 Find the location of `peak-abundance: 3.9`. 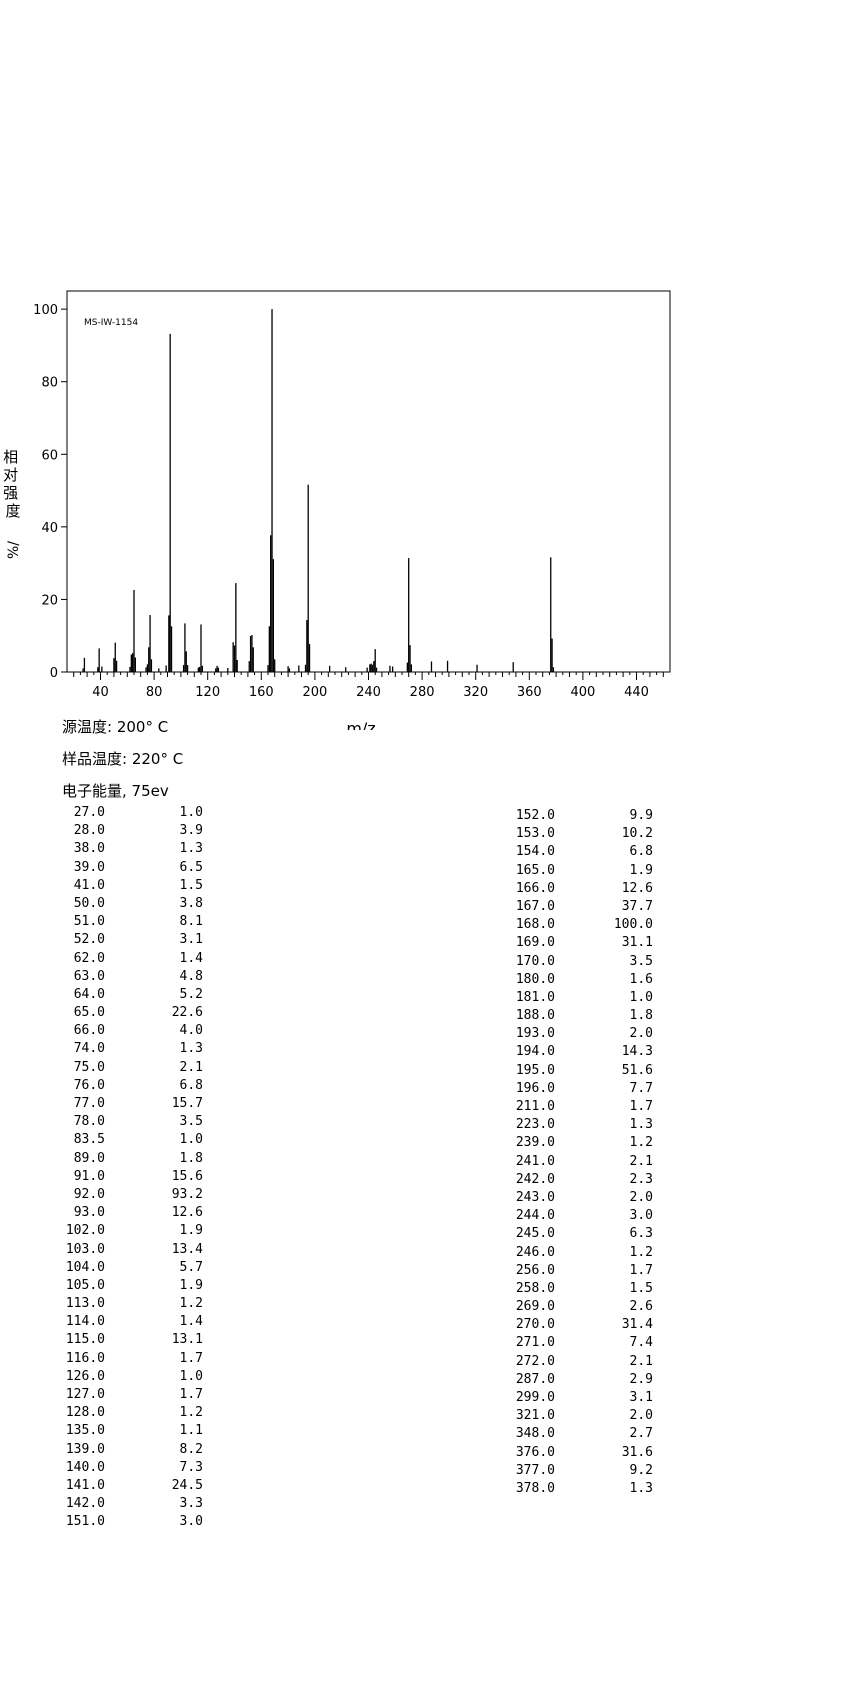

peak-abundance: 3.9 is located at coordinates (191, 831).